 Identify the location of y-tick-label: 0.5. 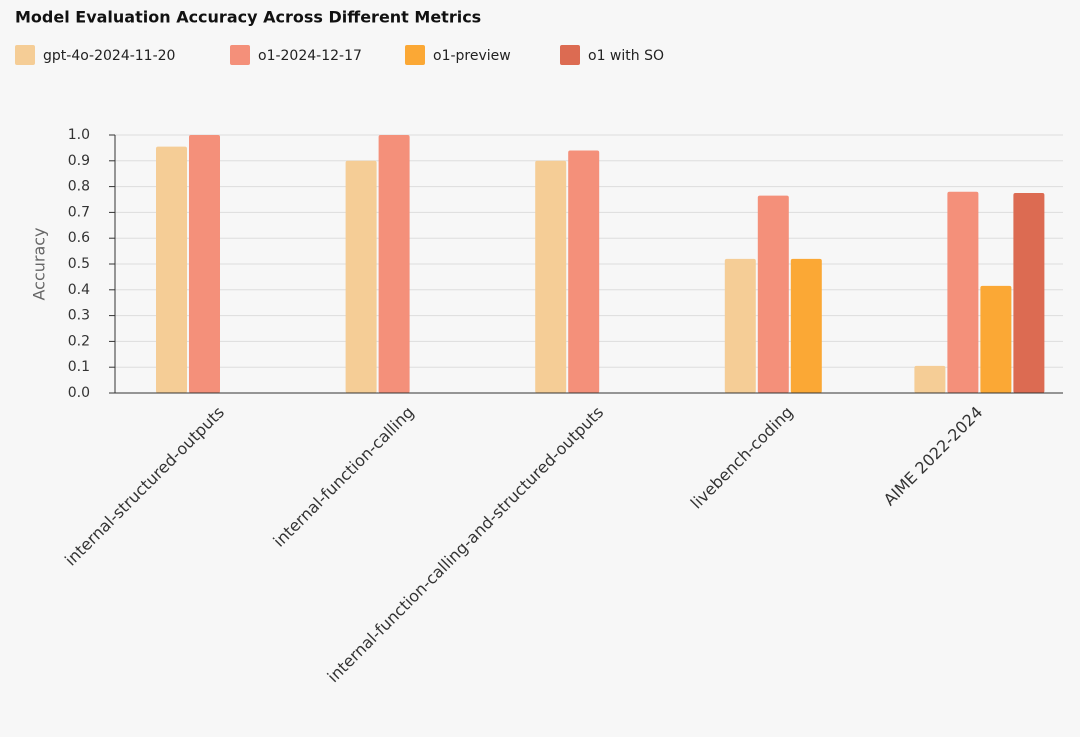
(79, 264).